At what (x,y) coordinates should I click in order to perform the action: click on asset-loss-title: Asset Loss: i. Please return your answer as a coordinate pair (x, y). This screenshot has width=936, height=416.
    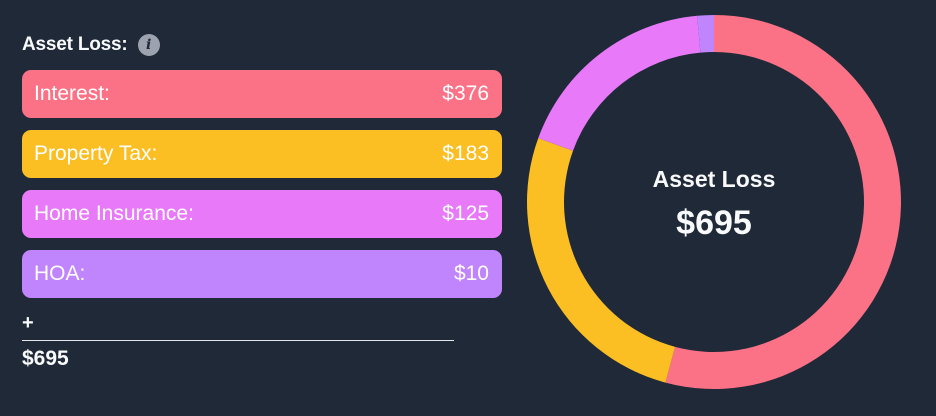
    Looking at the image, I should click on (91, 45).